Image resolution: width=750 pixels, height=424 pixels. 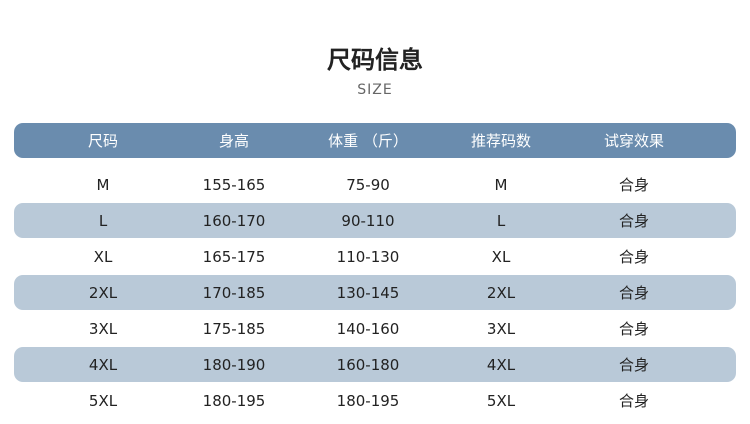 I want to click on table-cell: 175-185, so click(x=234, y=328).